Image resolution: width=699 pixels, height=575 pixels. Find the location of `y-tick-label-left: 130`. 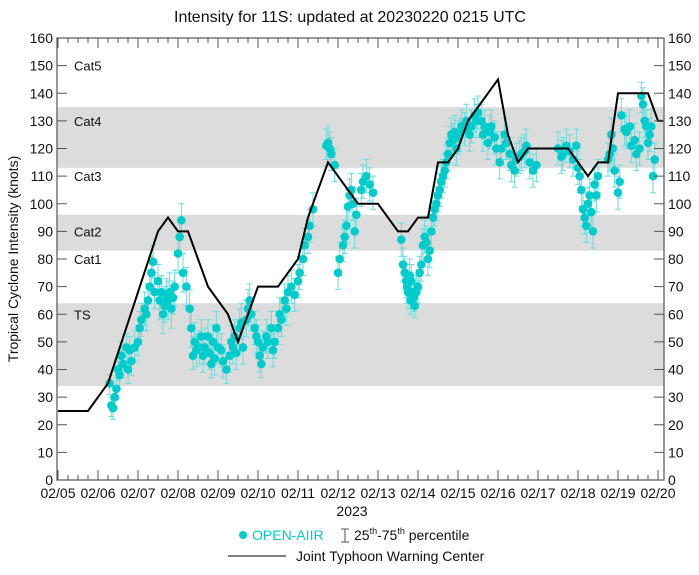

y-tick-label-left: 130 is located at coordinates (42, 121).